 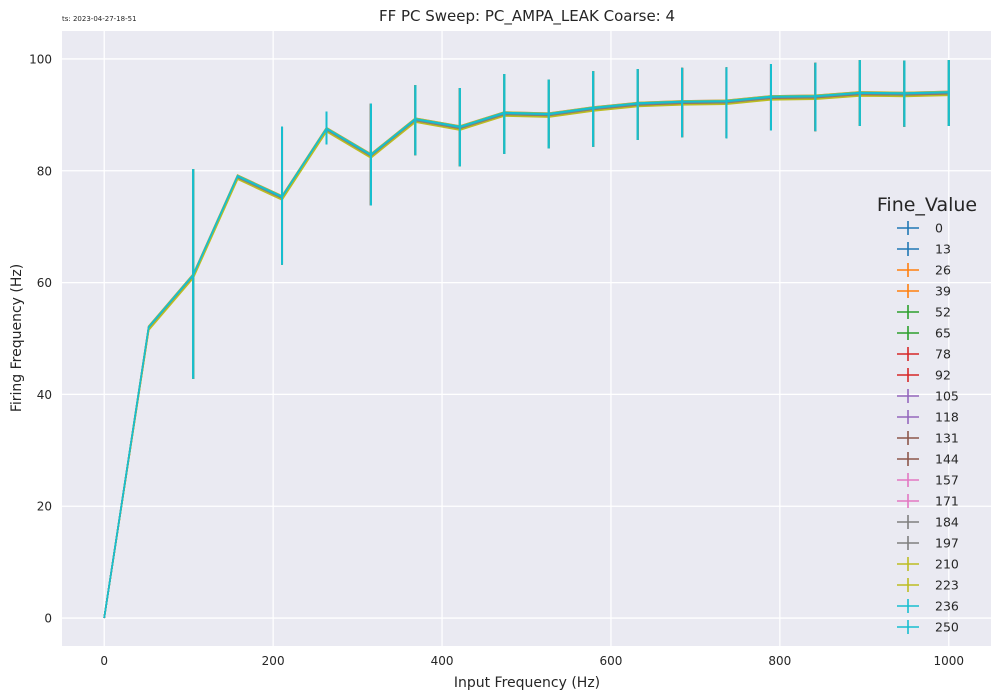 I want to click on legend-item: 39, so click(x=924, y=291).